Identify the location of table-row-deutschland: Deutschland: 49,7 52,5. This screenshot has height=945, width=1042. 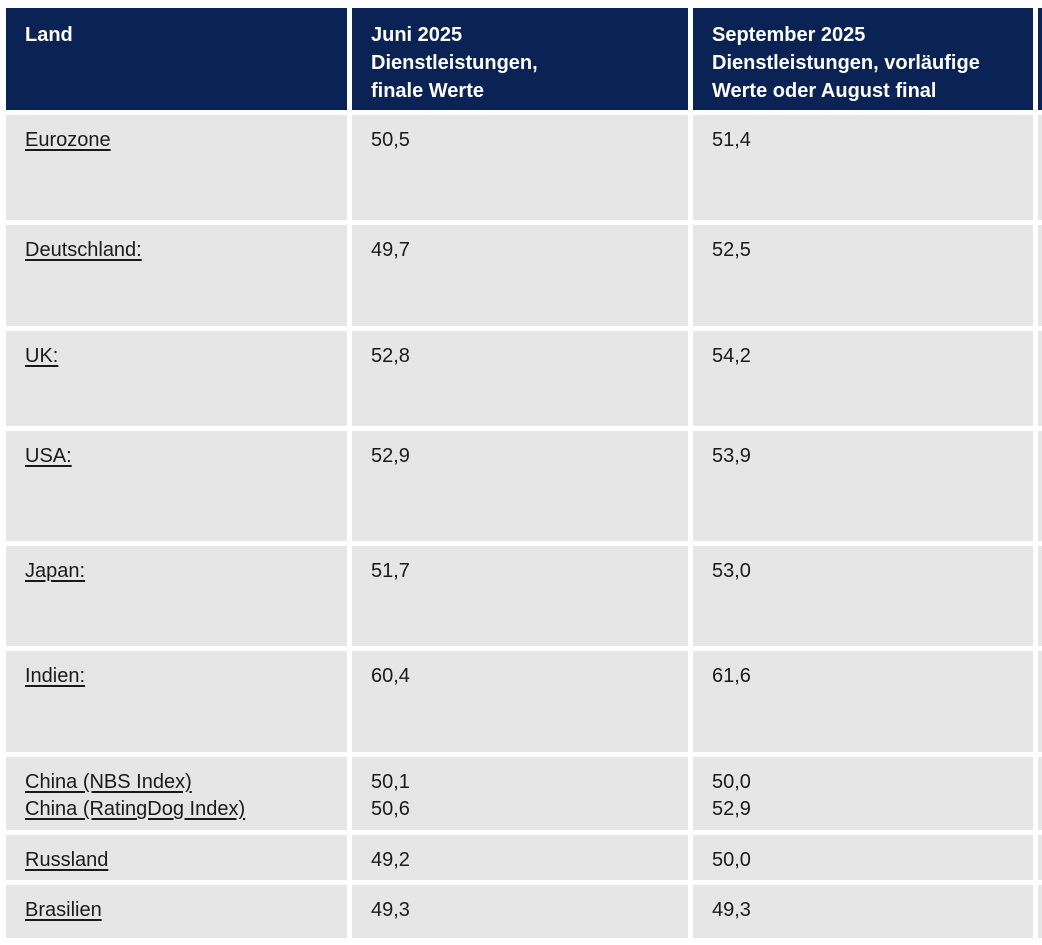
(524, 275).